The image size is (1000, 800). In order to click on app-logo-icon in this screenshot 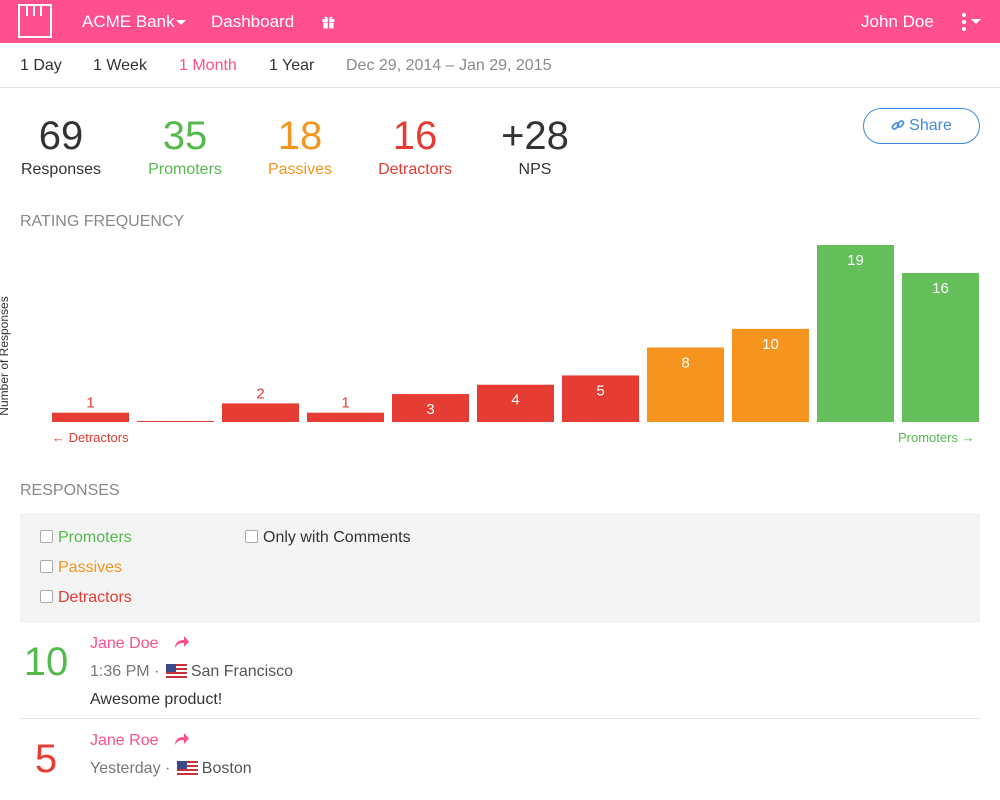, I will do `click(35, 21)`.